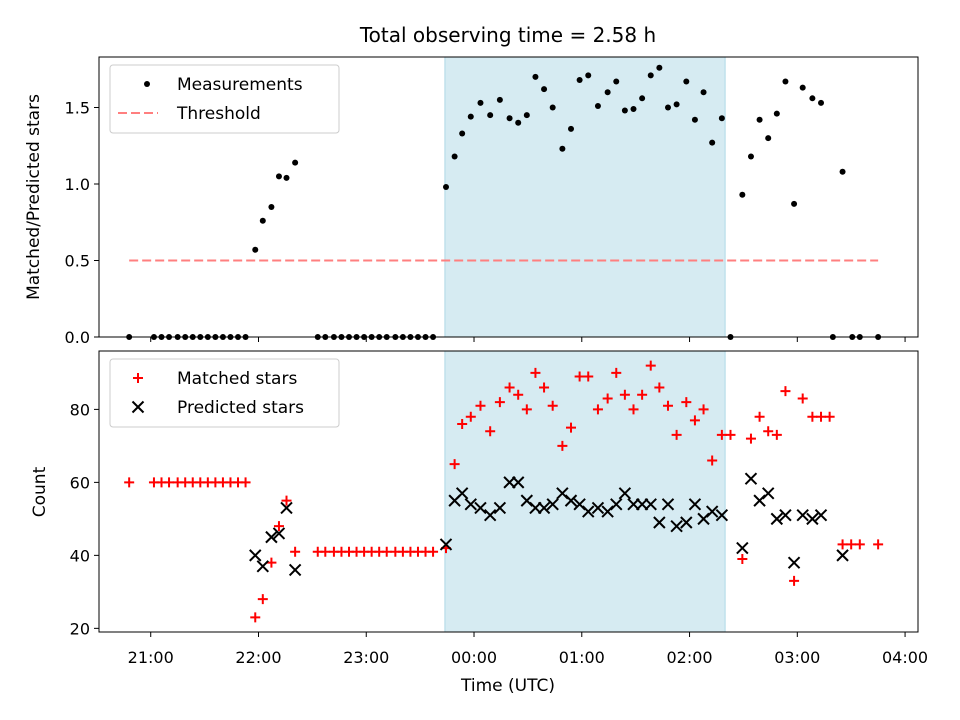 This screenshot has width=960, height=720. I want to click on y-axis-label-top: Matched/Predicted stars, so click(34, 197).